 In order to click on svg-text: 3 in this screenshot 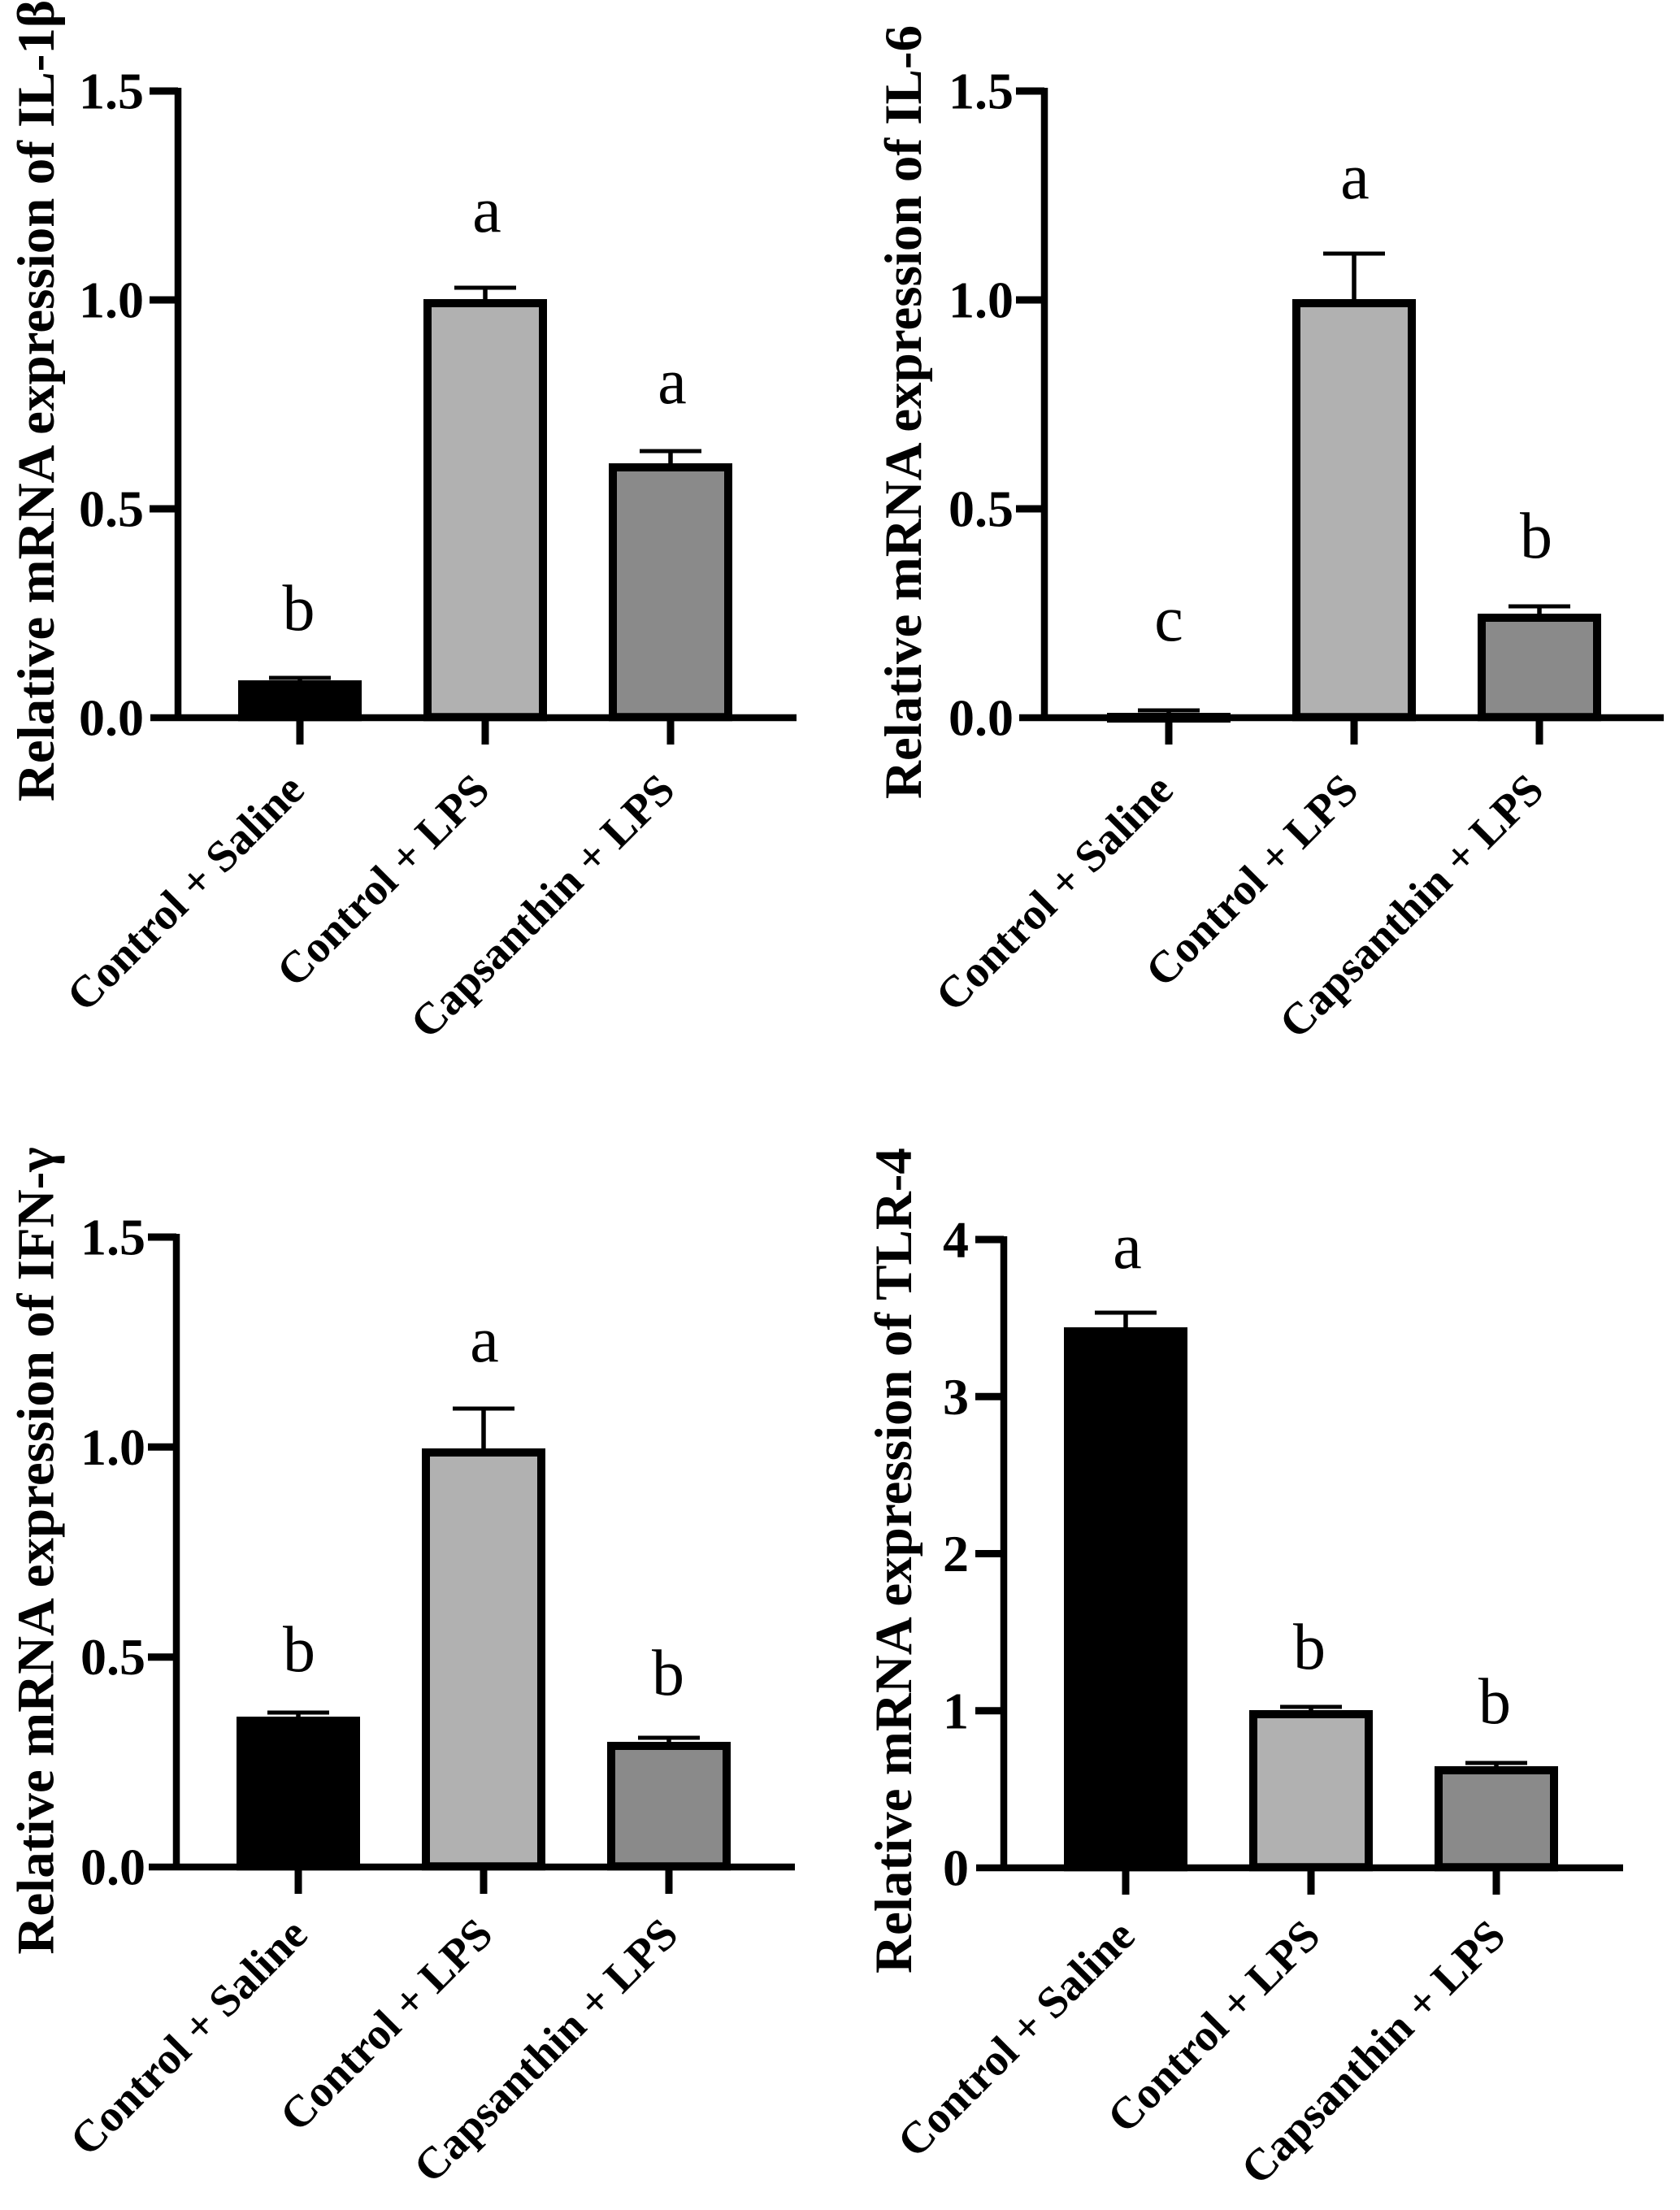, I will do `click(956, 1397)`.